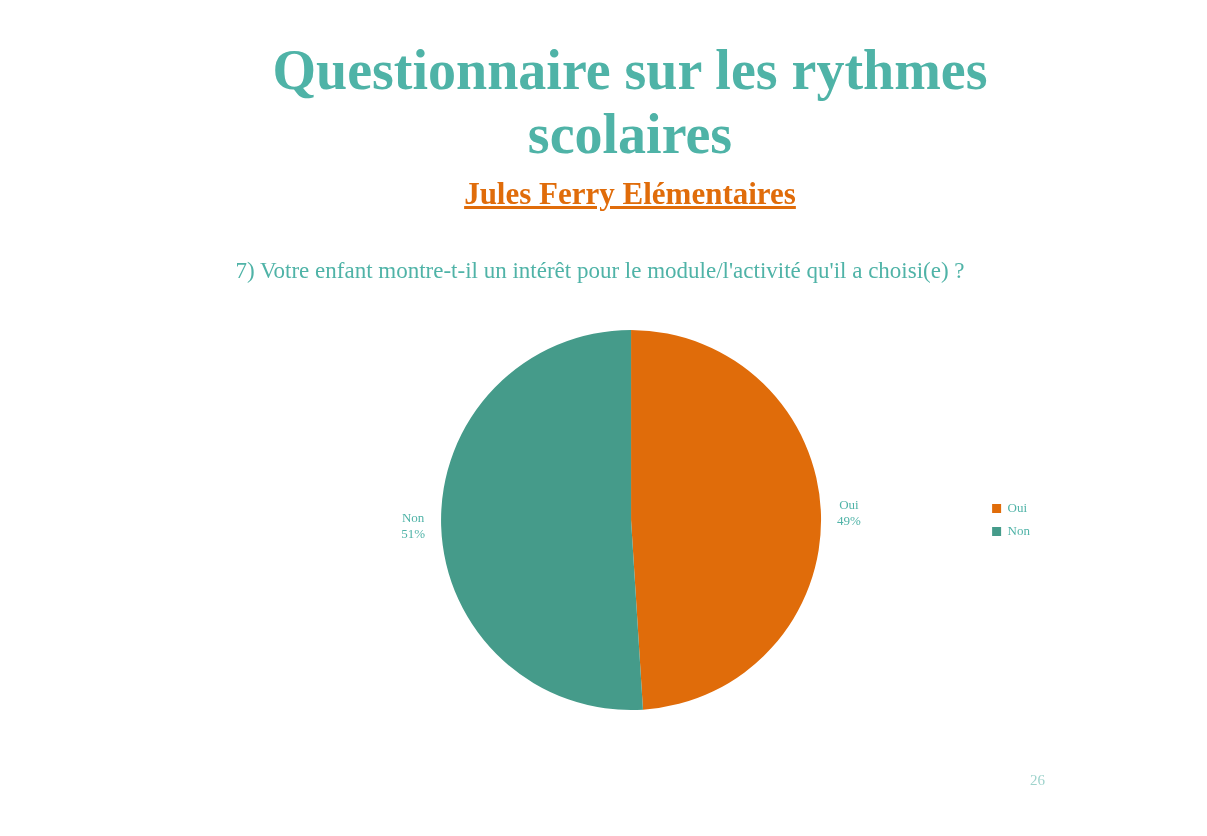 The image size is (1207, 836). Describe the element at coordinates (630, 194) in the screenshot. I see `chart-subtitle: Jules Ferry Elémentaires` at that location.